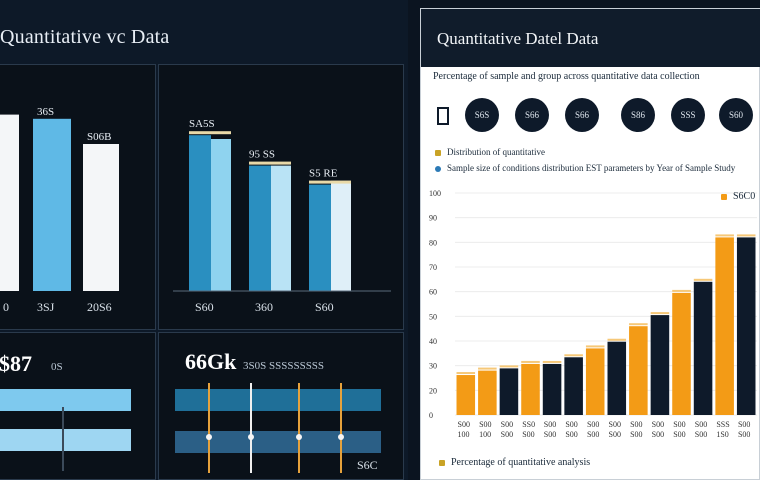 This screenshot has height=480, width=760. I want to click on right-header: Quantitative Datel Data, so click(590, 38).